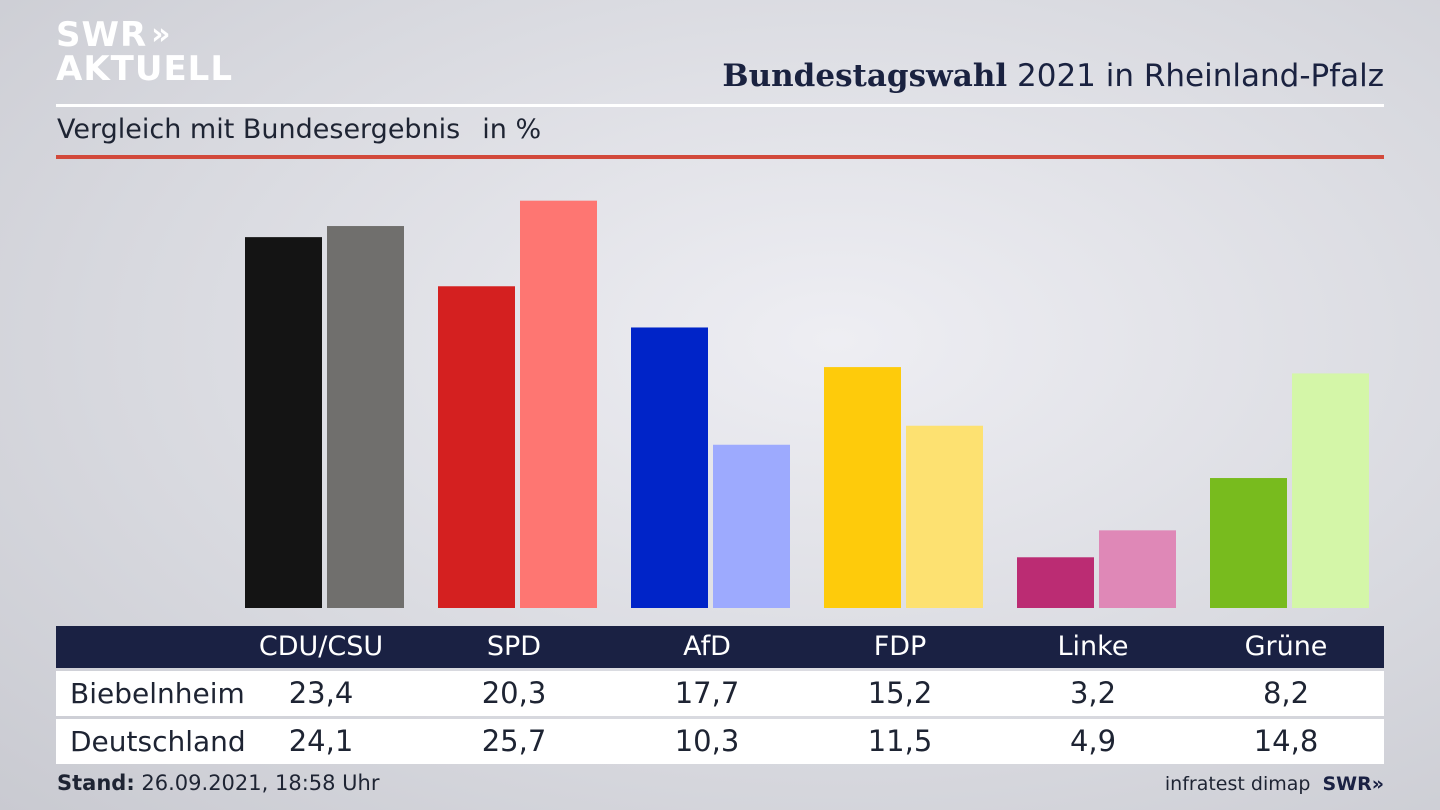 This screenshot has width=1440, height=810. I want to click on title-divider, so click(720, 105).